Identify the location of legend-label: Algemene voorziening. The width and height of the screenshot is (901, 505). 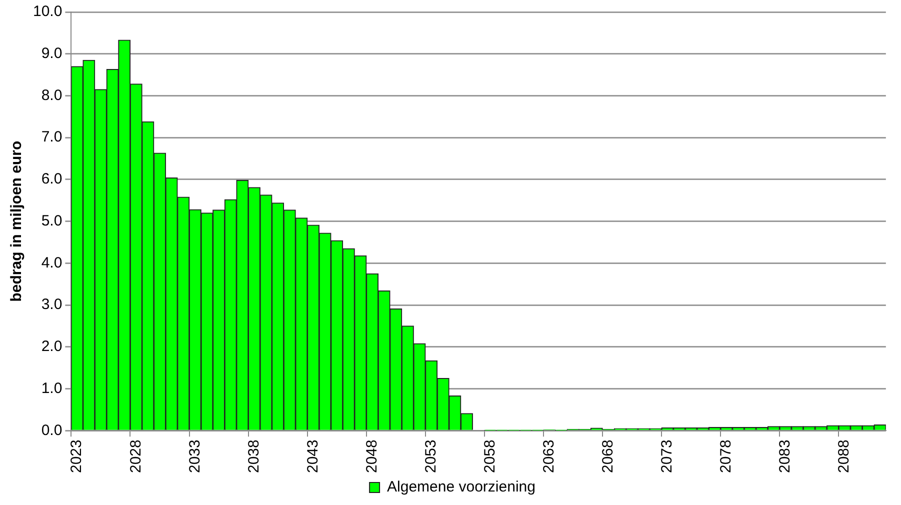
(461, 487).